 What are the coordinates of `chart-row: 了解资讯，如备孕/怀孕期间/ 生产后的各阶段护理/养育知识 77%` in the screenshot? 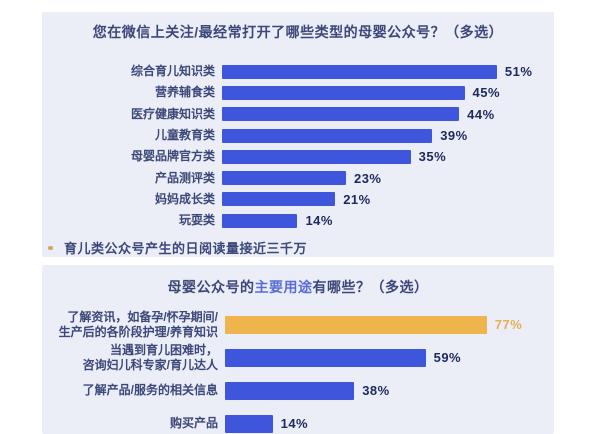 It's located at (298, 324).